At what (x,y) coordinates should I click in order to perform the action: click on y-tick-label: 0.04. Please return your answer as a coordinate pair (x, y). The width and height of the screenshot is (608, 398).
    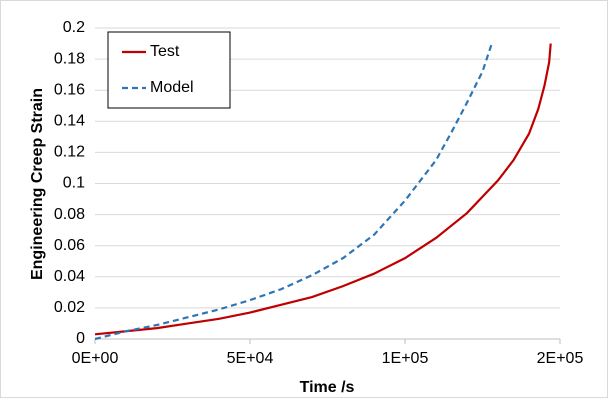
    Looking at the image, I should click on (69, 276).